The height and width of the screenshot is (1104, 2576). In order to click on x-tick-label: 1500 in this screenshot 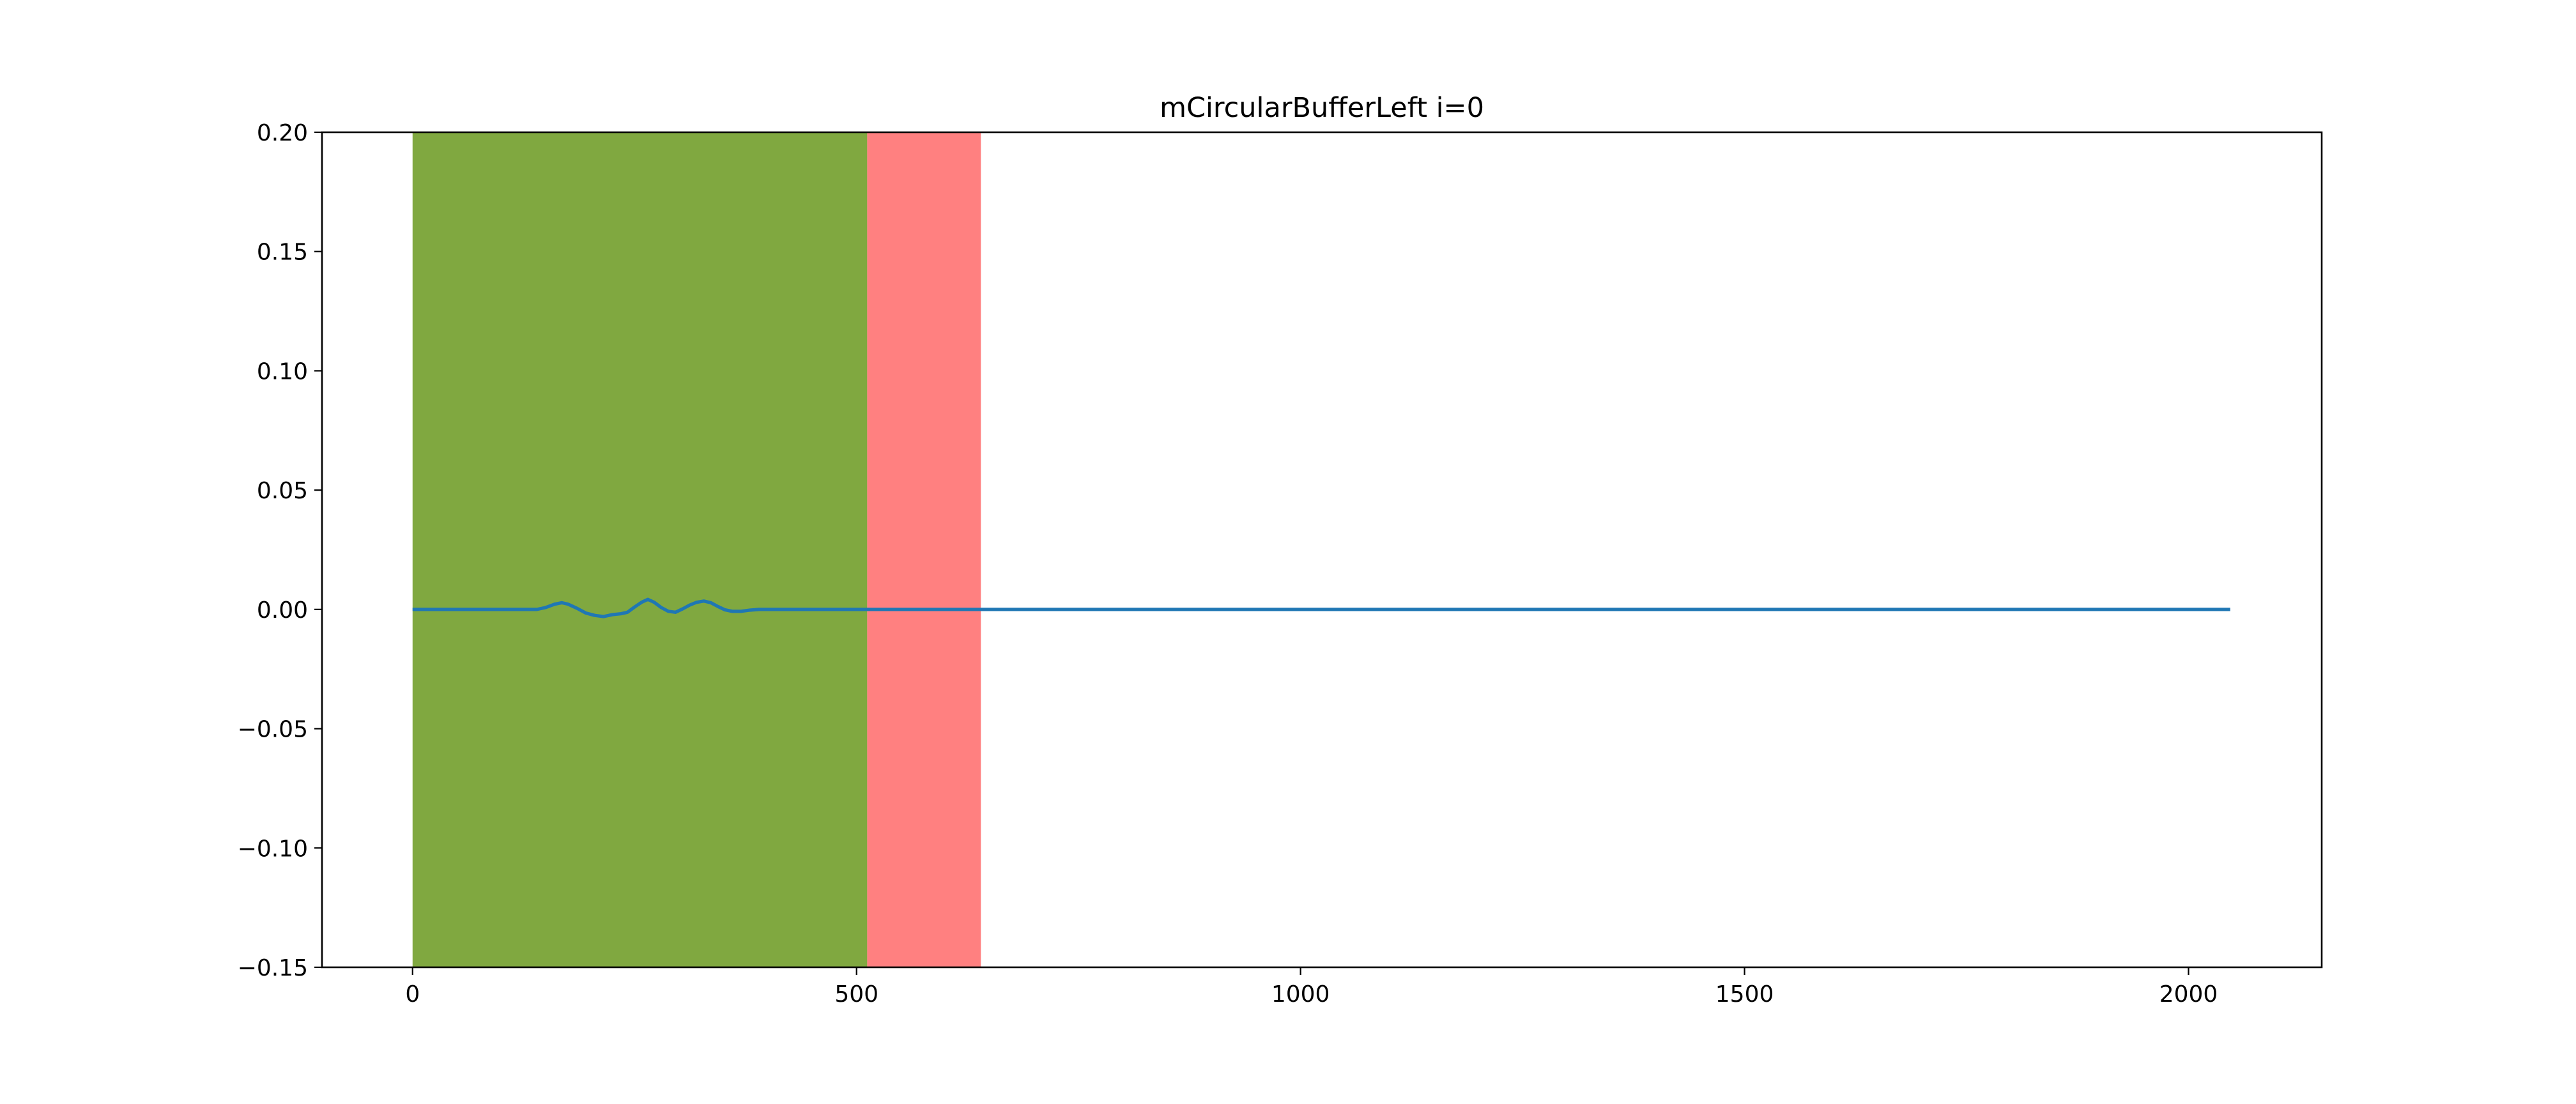, I will do `click(1744, 994)`.